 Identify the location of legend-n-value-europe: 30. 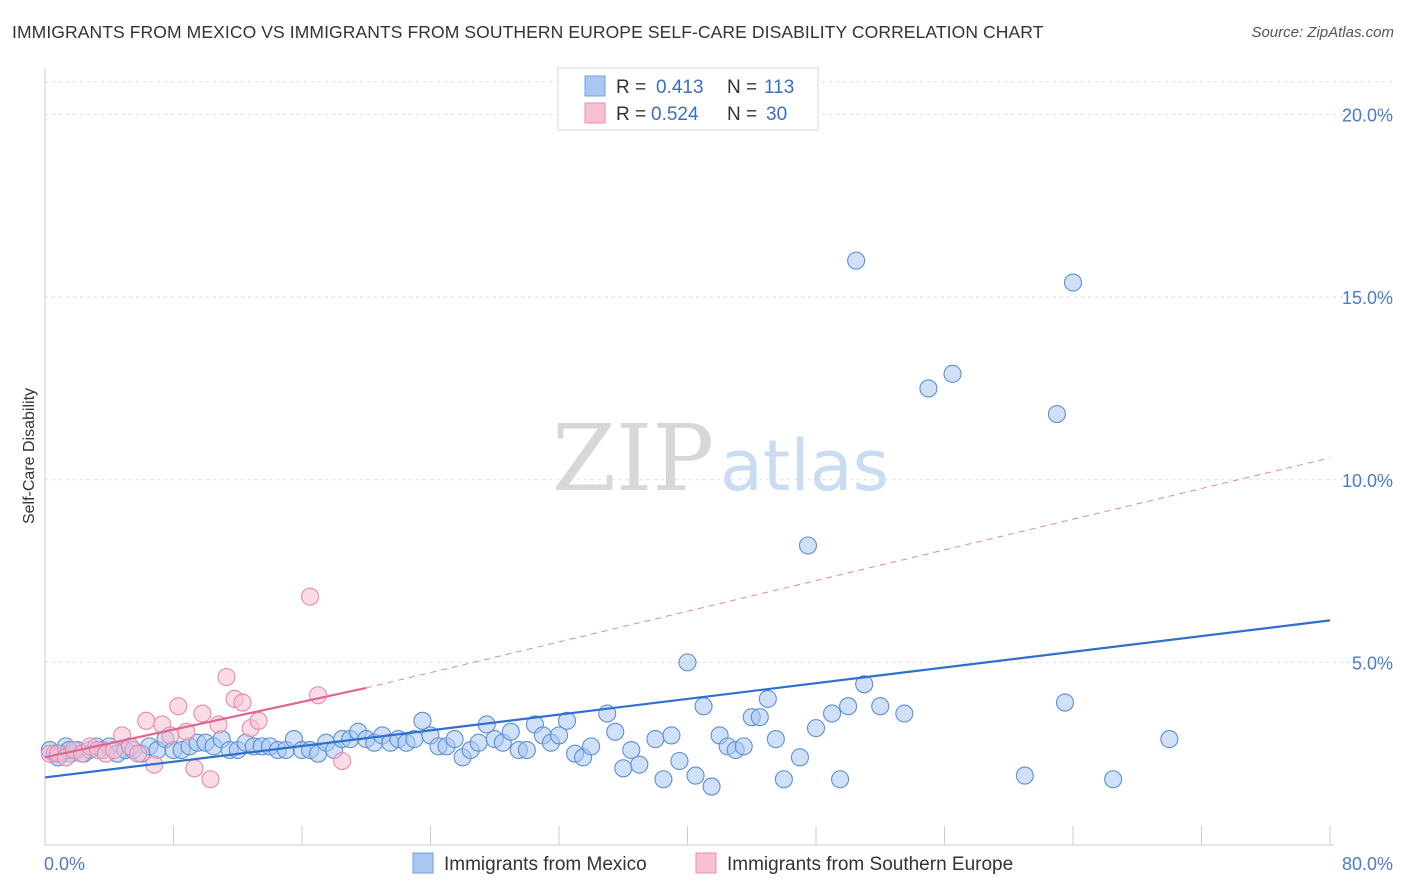
(776, 114).